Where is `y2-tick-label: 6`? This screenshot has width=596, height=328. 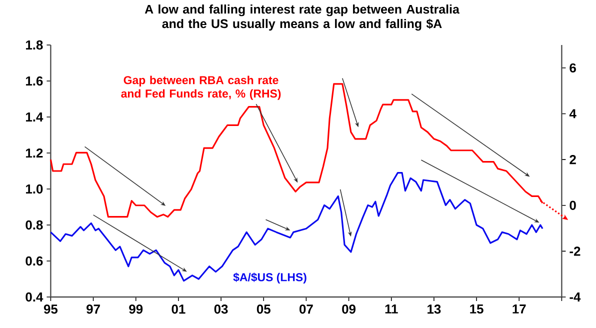
y2-tick-label: 6 is located at coordinates (573, 67).